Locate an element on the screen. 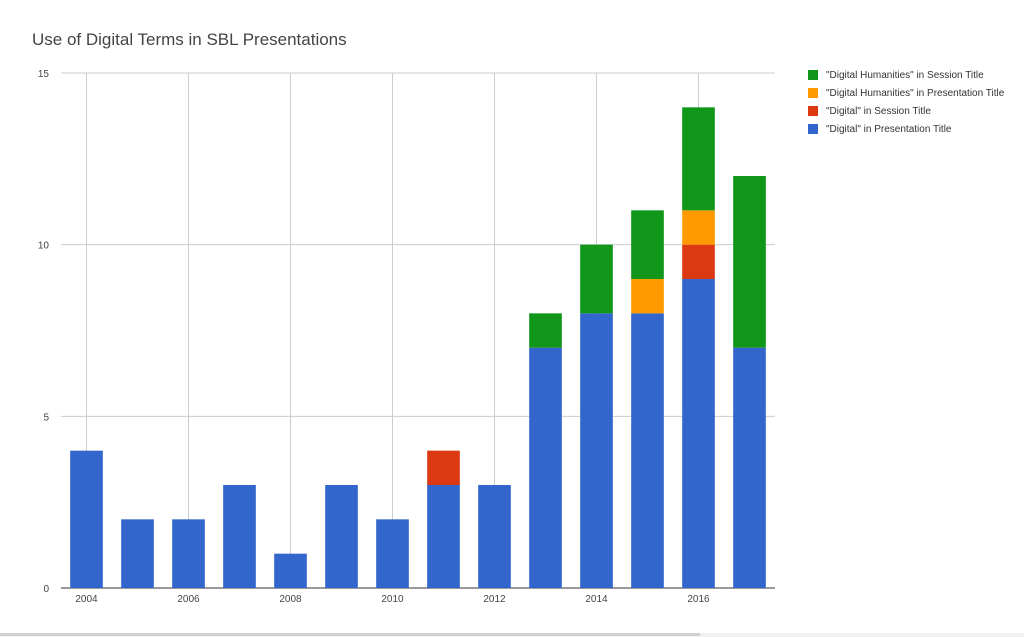 This screenshot has height=637, width=1024. x-tick-label: 2004 is located at coordinates (86, 599).